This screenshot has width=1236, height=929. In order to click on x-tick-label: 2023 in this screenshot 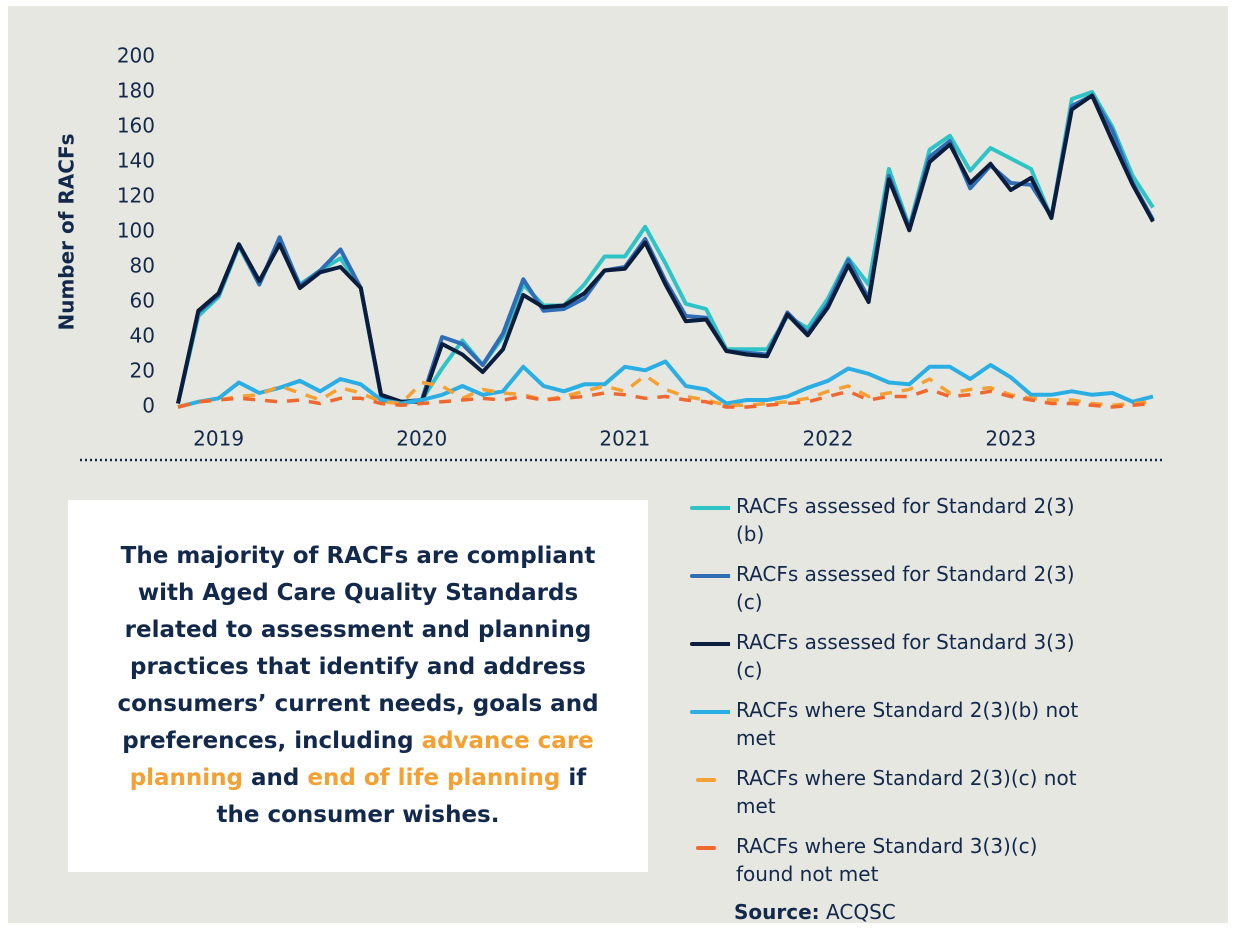, I will do `click(1010, 439)`.